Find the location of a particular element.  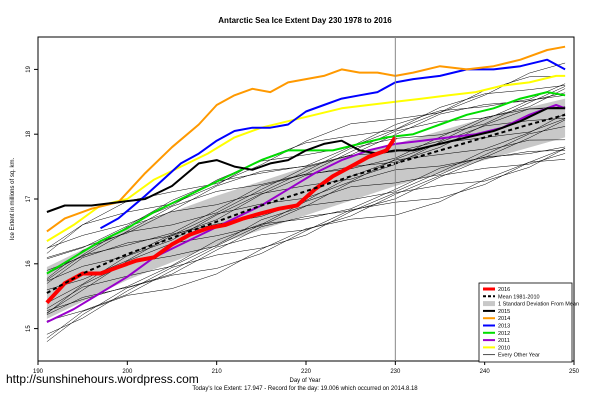

legend-label: 2012 is located at coordinates (504, 334).